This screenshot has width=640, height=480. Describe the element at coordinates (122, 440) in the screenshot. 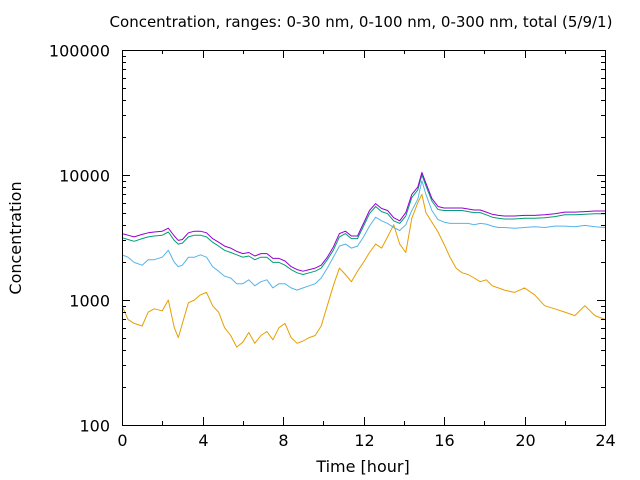

I see `x-tick-label: 0` at that location.